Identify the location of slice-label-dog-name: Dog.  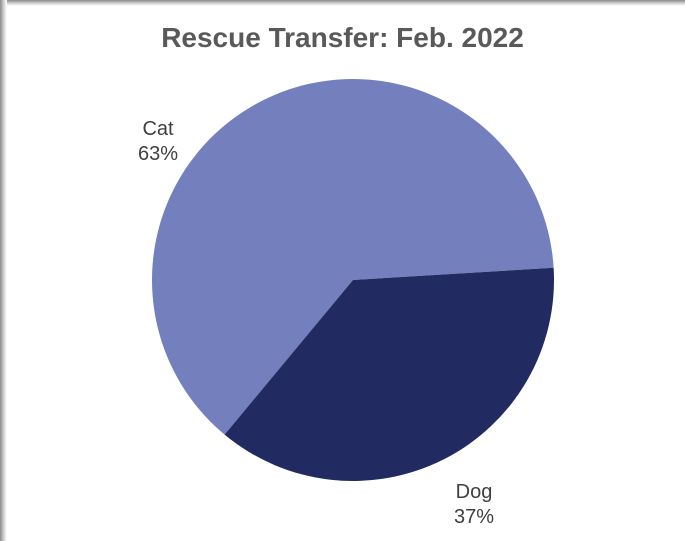
(474, 492).